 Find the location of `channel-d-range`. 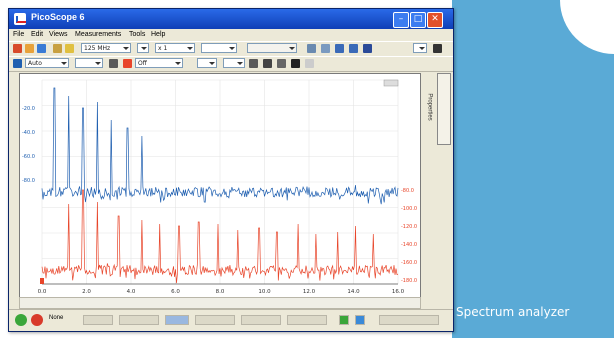

channel-d-range is located at coordinates (234, 63).